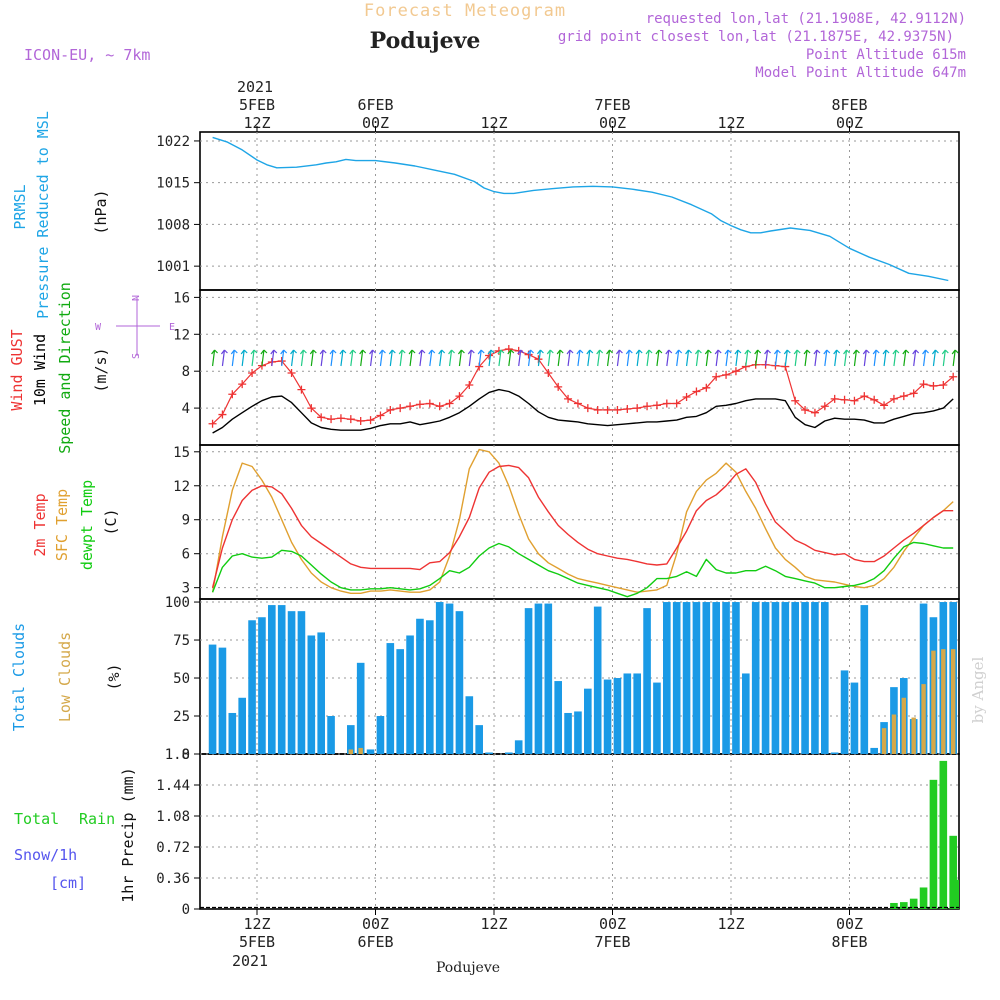 Image resolution: width=1000 pixels, height=1000 pixels. I want to click on dewpt-line, so click(582, 569).